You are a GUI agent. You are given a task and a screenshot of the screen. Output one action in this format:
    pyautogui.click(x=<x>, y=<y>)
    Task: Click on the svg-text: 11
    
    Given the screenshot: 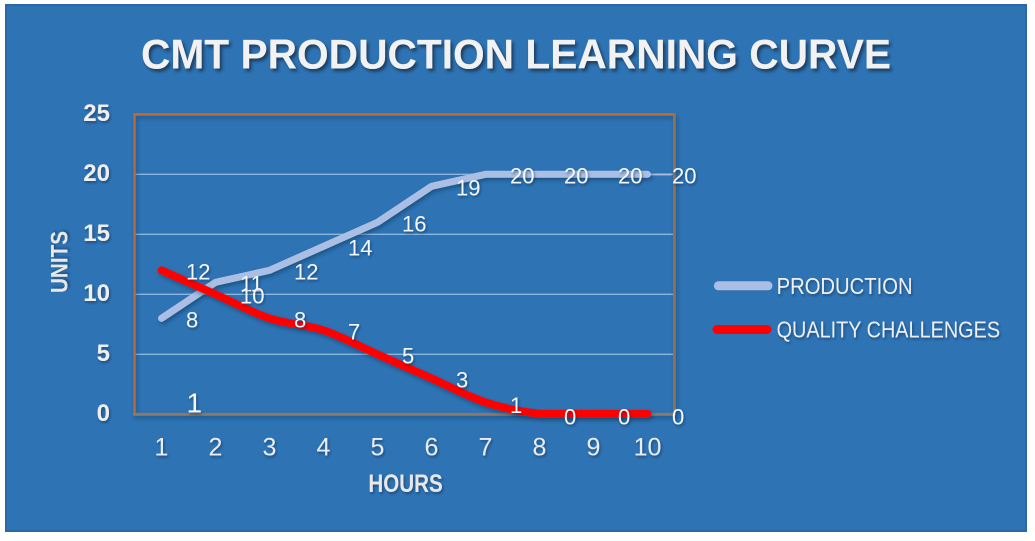 What is the action you would take?
    pyautogui.click(x=251, y=284)
    